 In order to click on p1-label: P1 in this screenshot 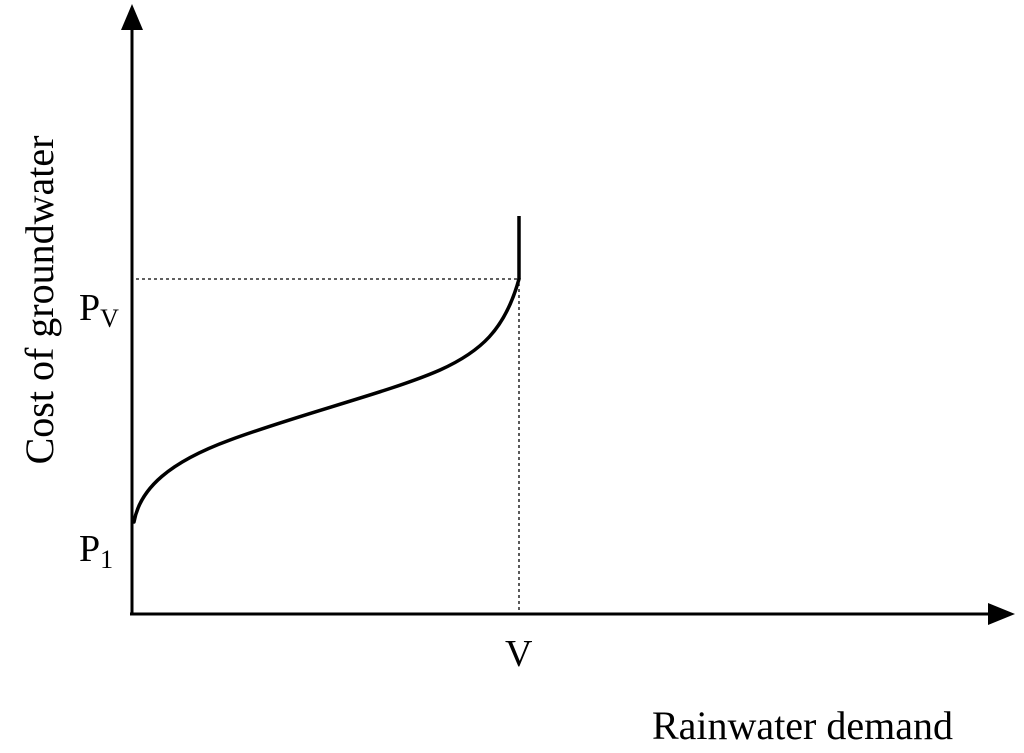, I will do `click(96, 551)`.